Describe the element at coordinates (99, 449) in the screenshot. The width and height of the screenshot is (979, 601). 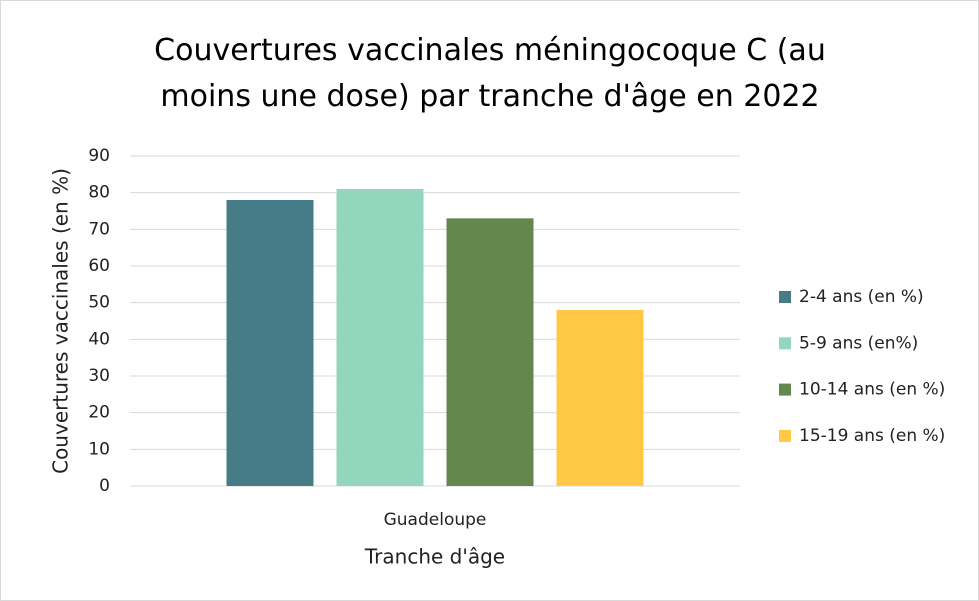
I see `y-tick-label: 10` at that location.